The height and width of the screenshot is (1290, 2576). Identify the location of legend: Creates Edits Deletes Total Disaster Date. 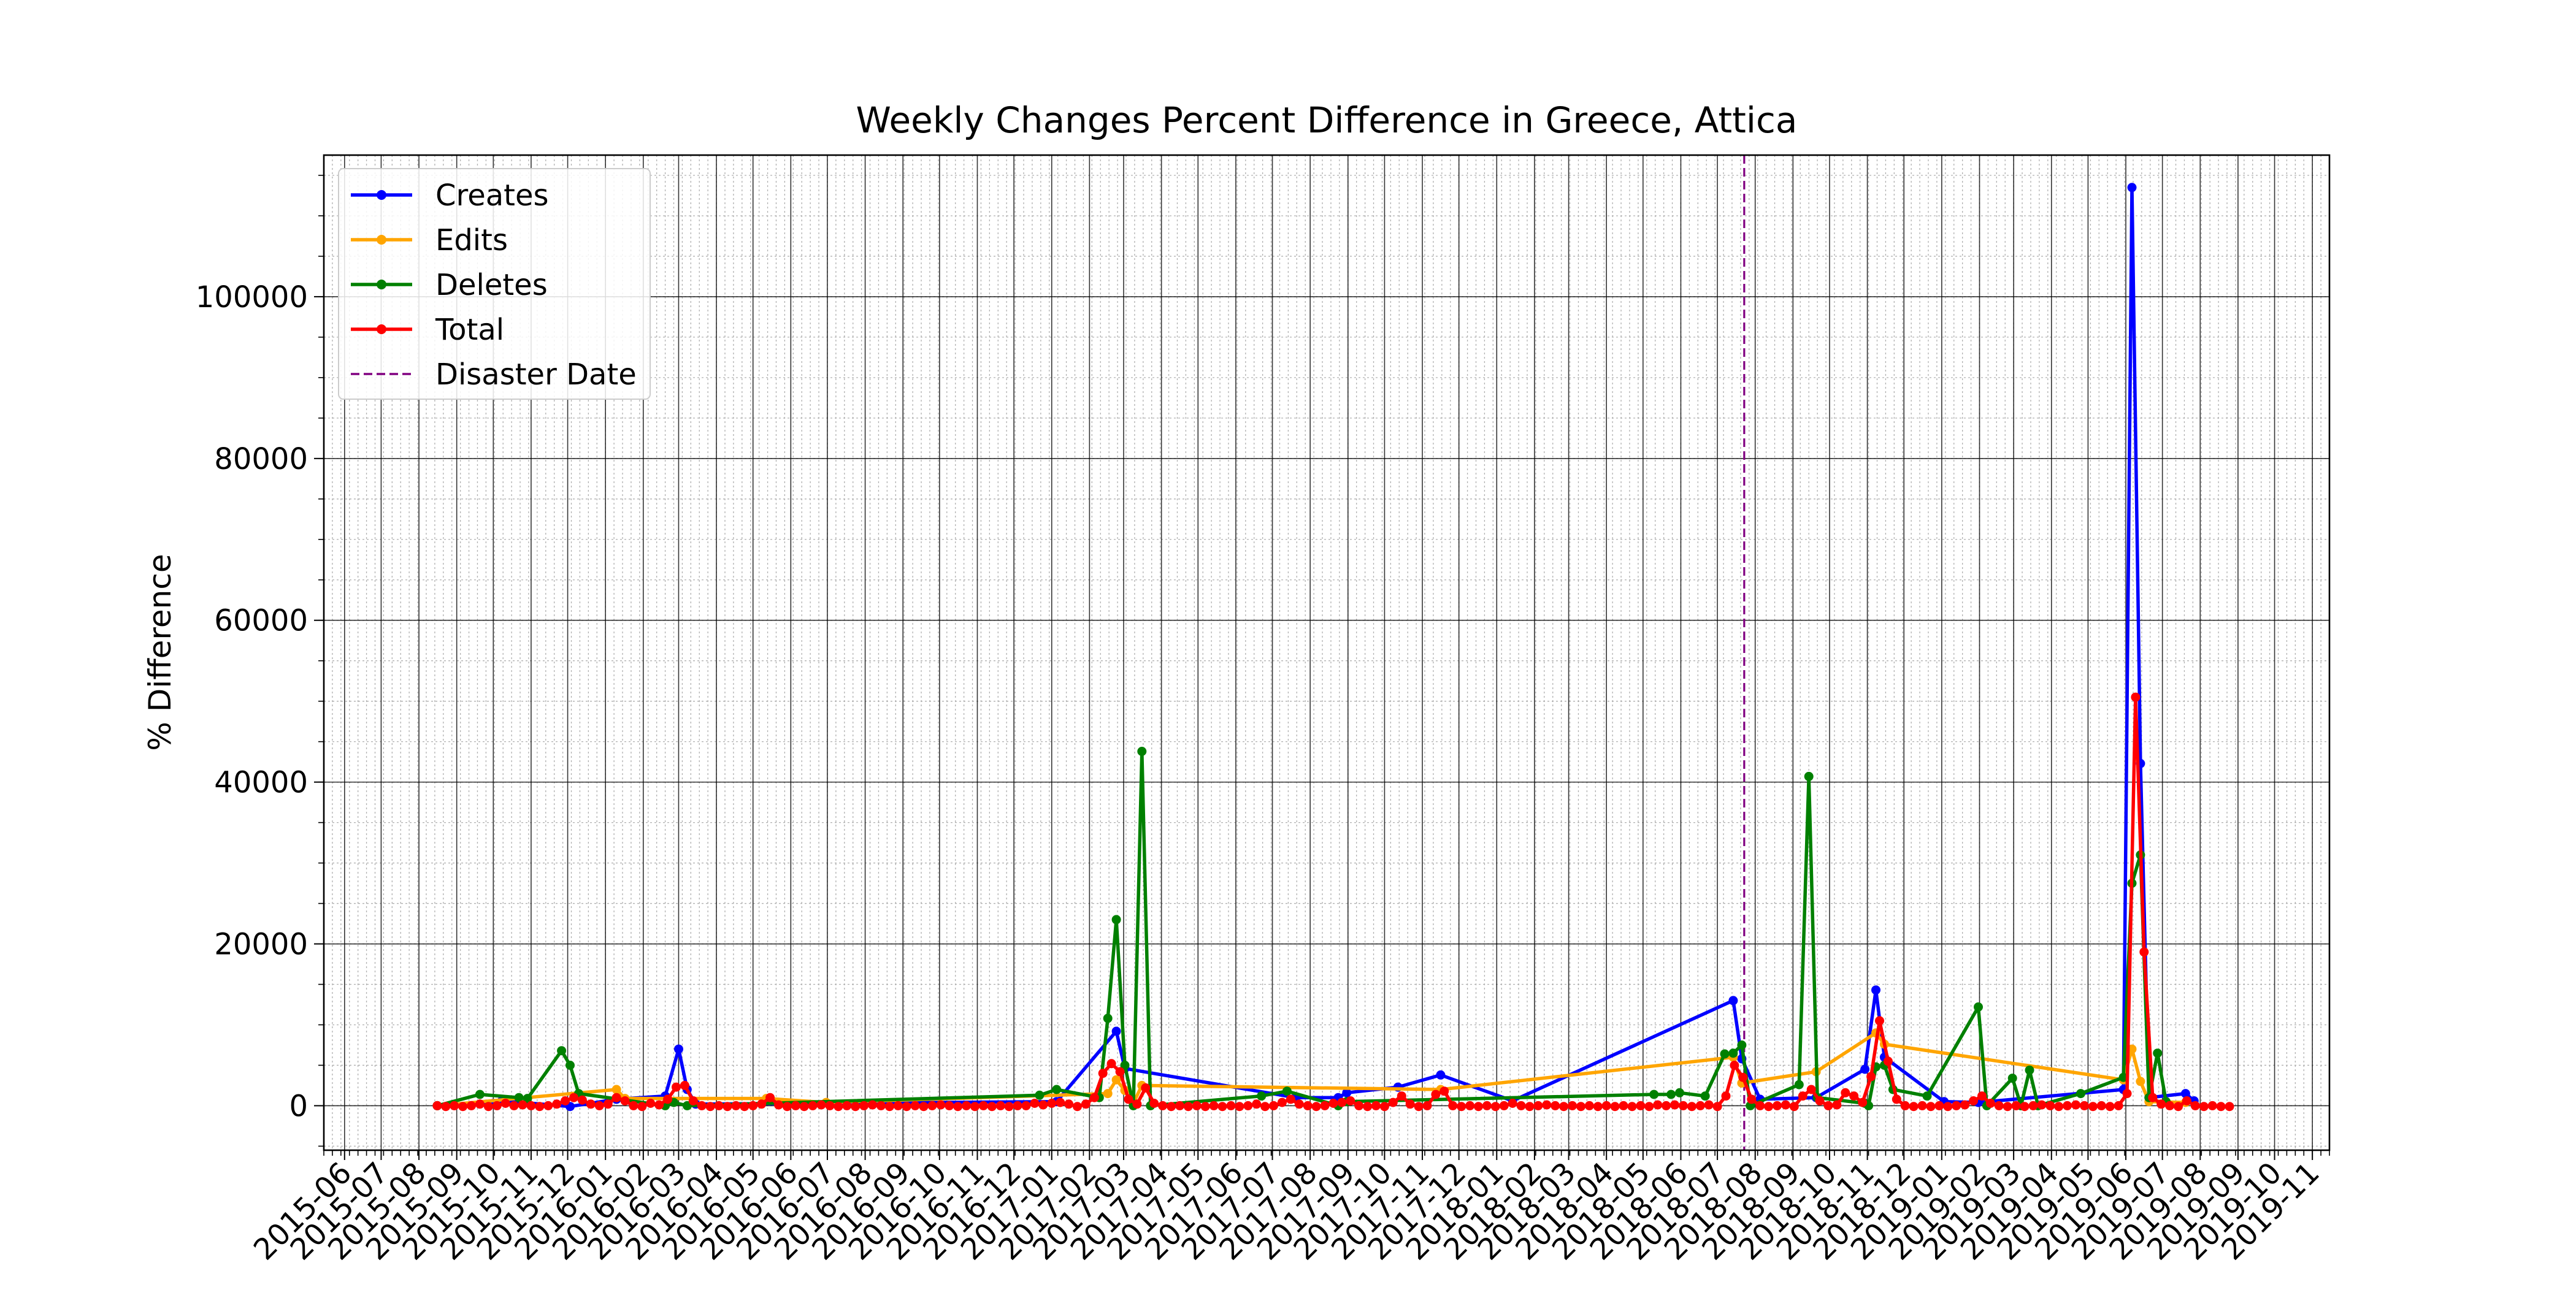
(494, 284).